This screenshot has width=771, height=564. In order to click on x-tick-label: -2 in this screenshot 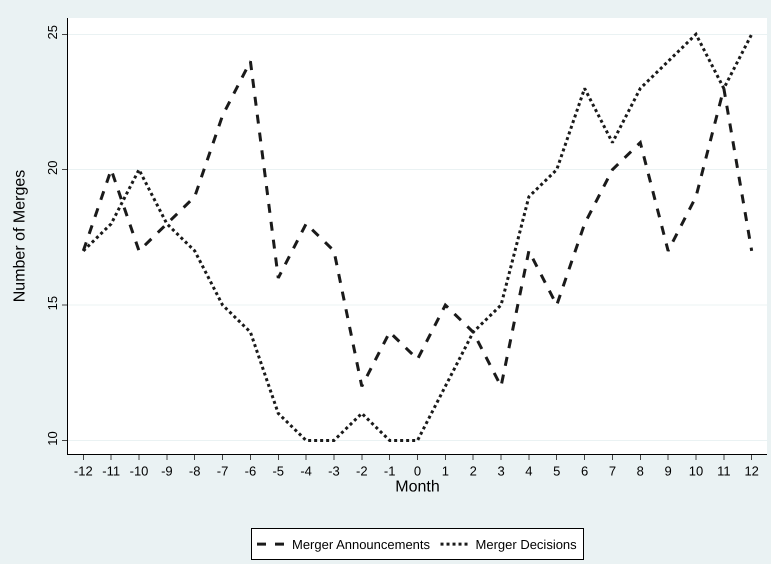, I will do `click(362, 471)`.